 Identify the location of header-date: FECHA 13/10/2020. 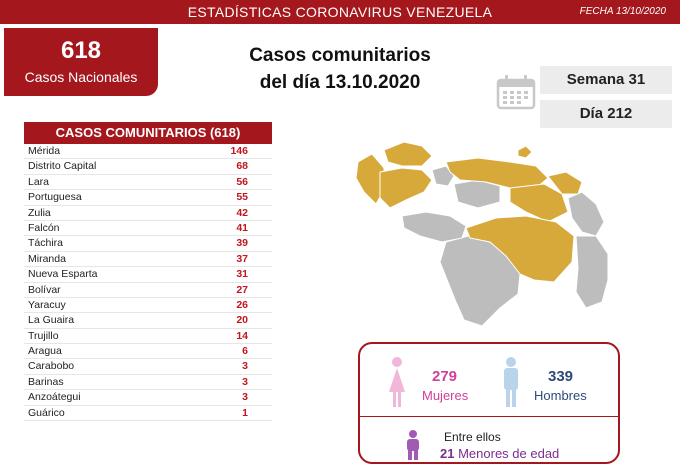
(622, 11).